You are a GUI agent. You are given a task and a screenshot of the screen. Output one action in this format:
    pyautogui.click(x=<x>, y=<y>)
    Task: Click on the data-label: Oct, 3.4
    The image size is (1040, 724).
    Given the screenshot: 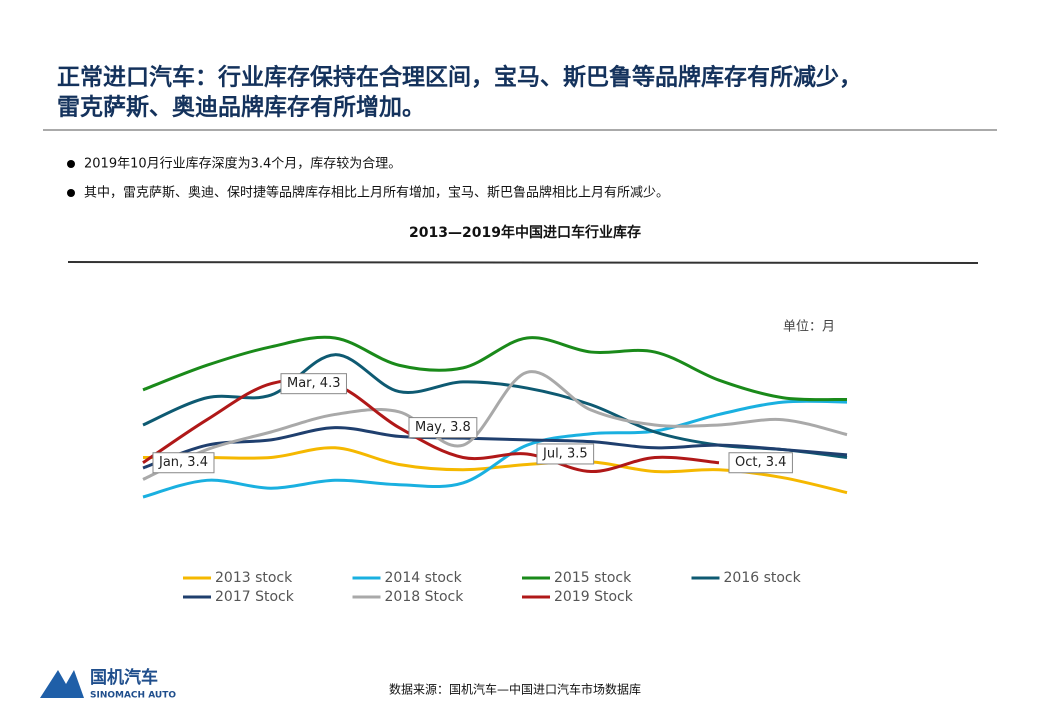 What is the action you would take?
    pyautogui.click(x=760, y=462)
    